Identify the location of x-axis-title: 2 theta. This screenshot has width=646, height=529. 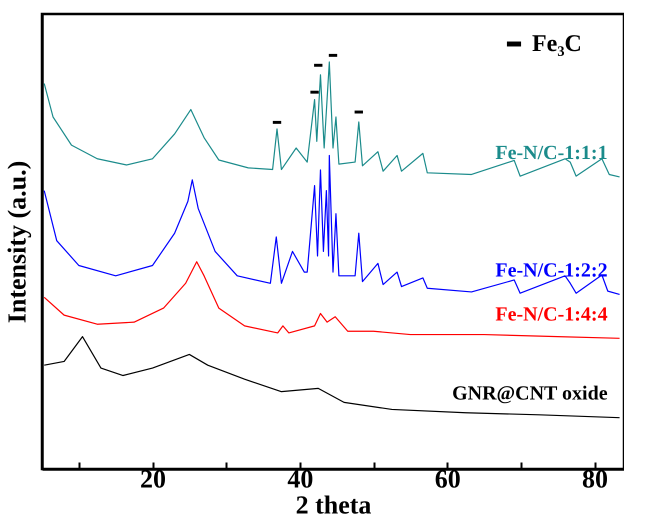
(334, 505).